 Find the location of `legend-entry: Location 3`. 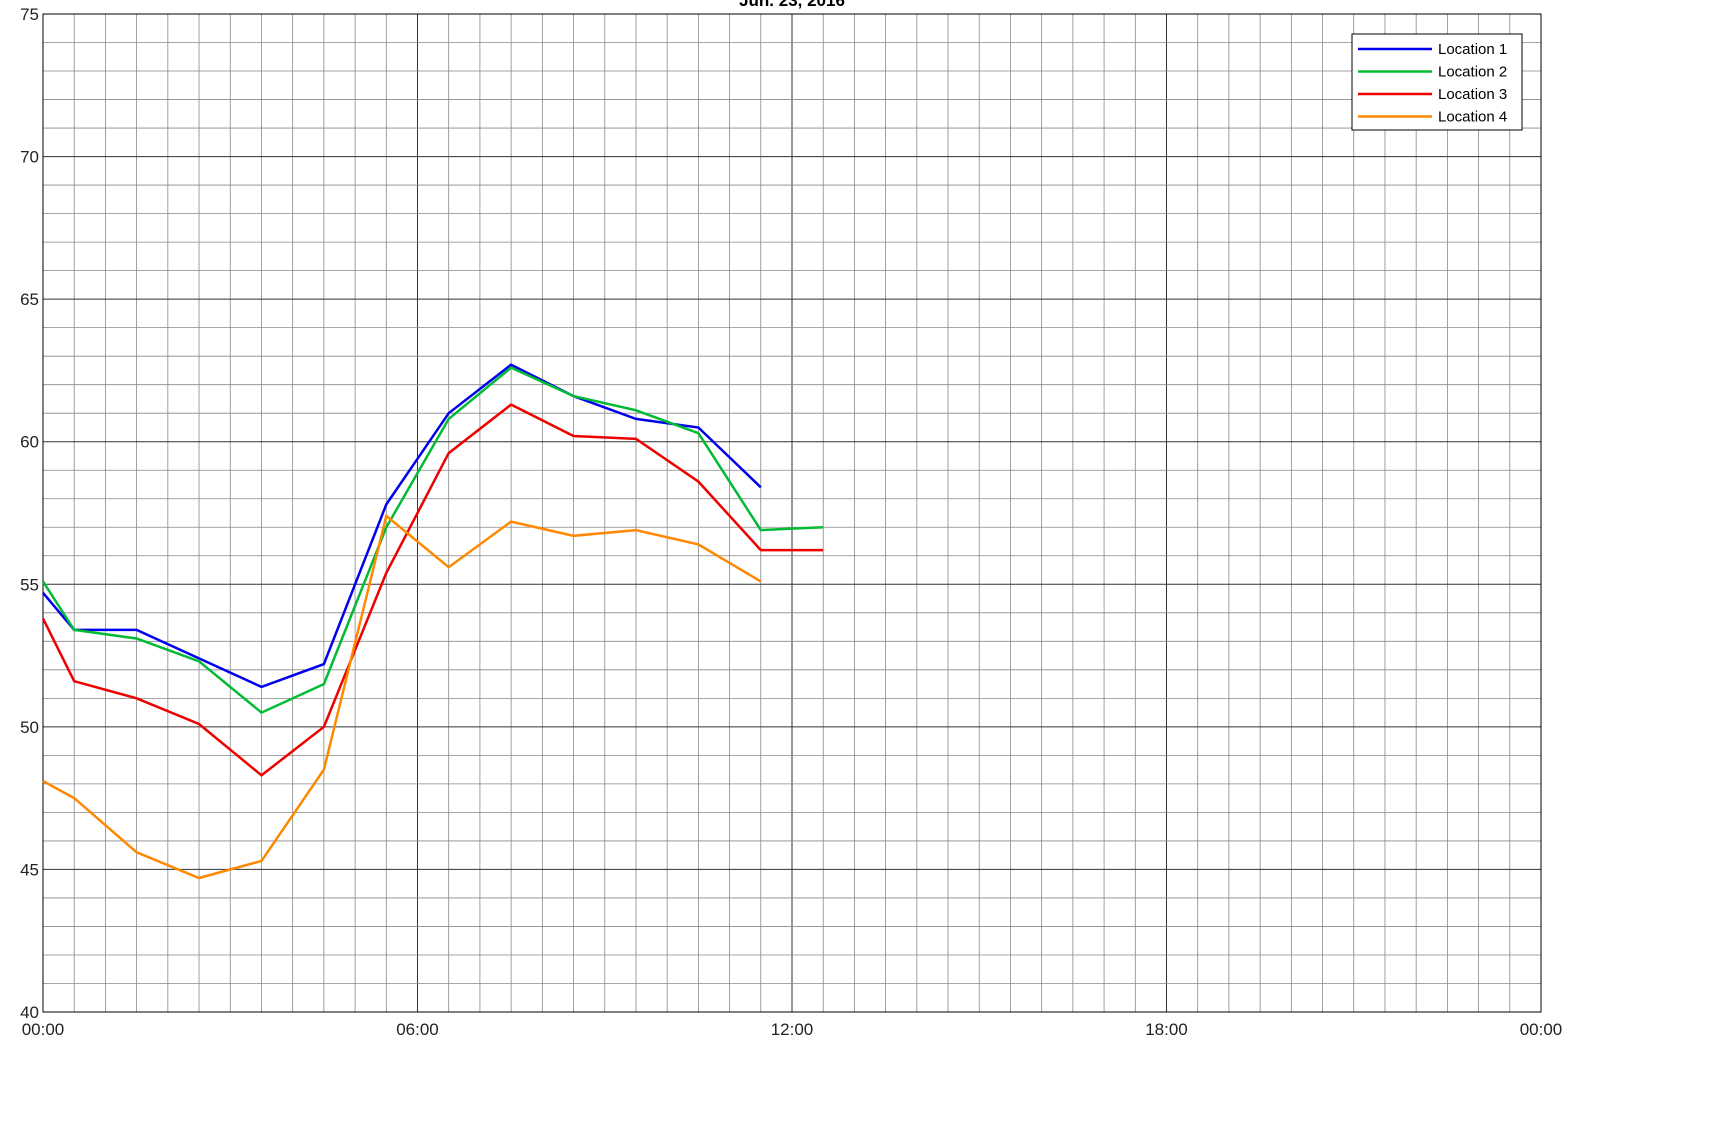

legend-entry: Location 3 is located at coordinates (1472, 94).